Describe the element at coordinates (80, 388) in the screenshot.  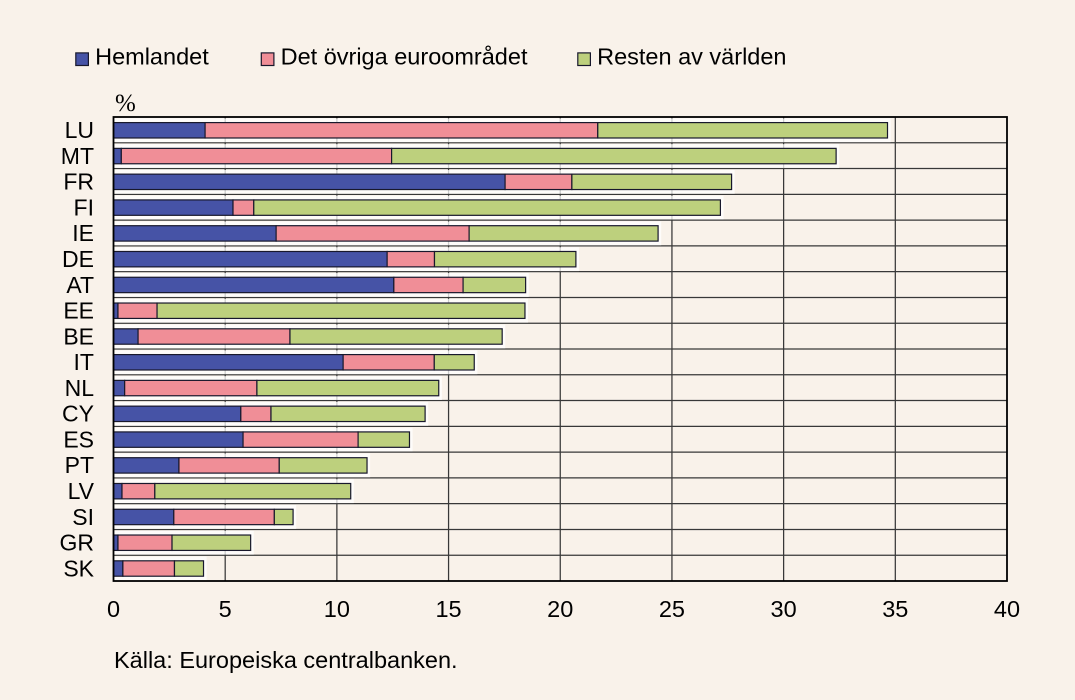
I see `svg-text: NL` at that location.